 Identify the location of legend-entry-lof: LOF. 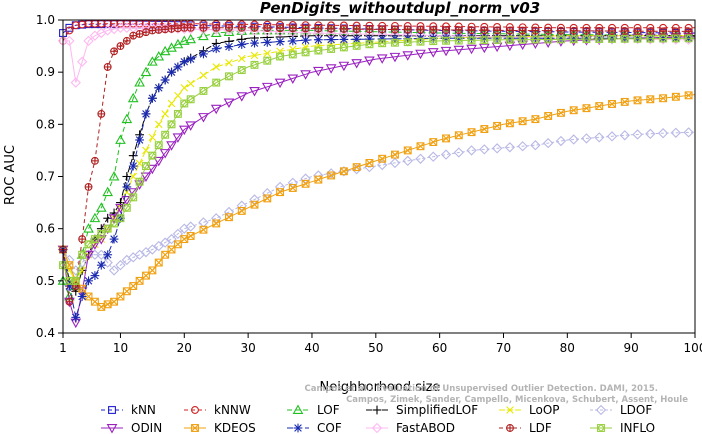
(313, 410).